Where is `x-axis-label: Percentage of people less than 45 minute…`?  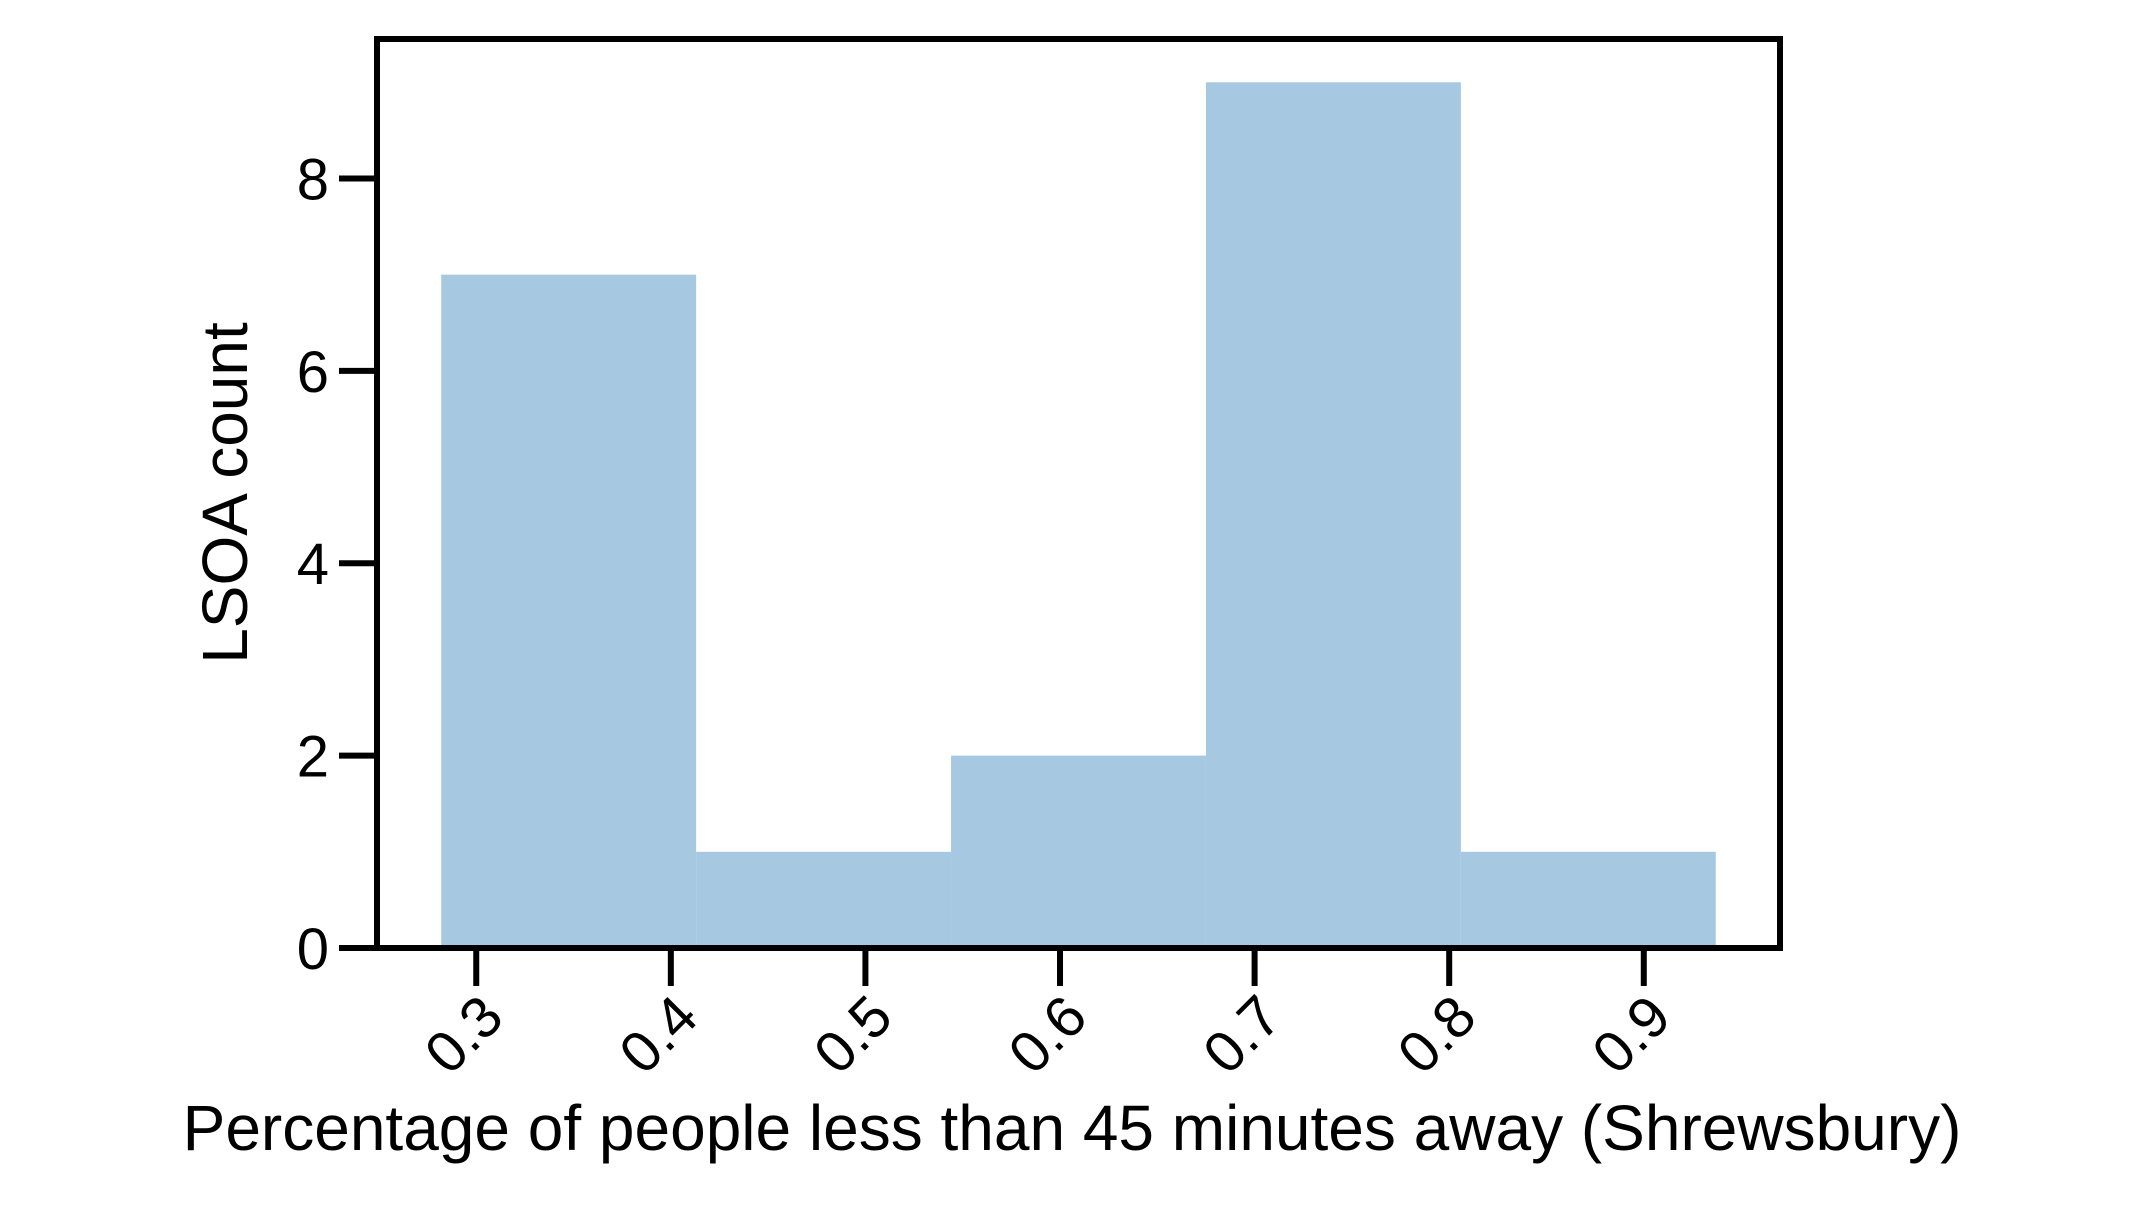
x-axis-label: Percentage of people less than 45 minute… is located at coordinates (1072, 1128).